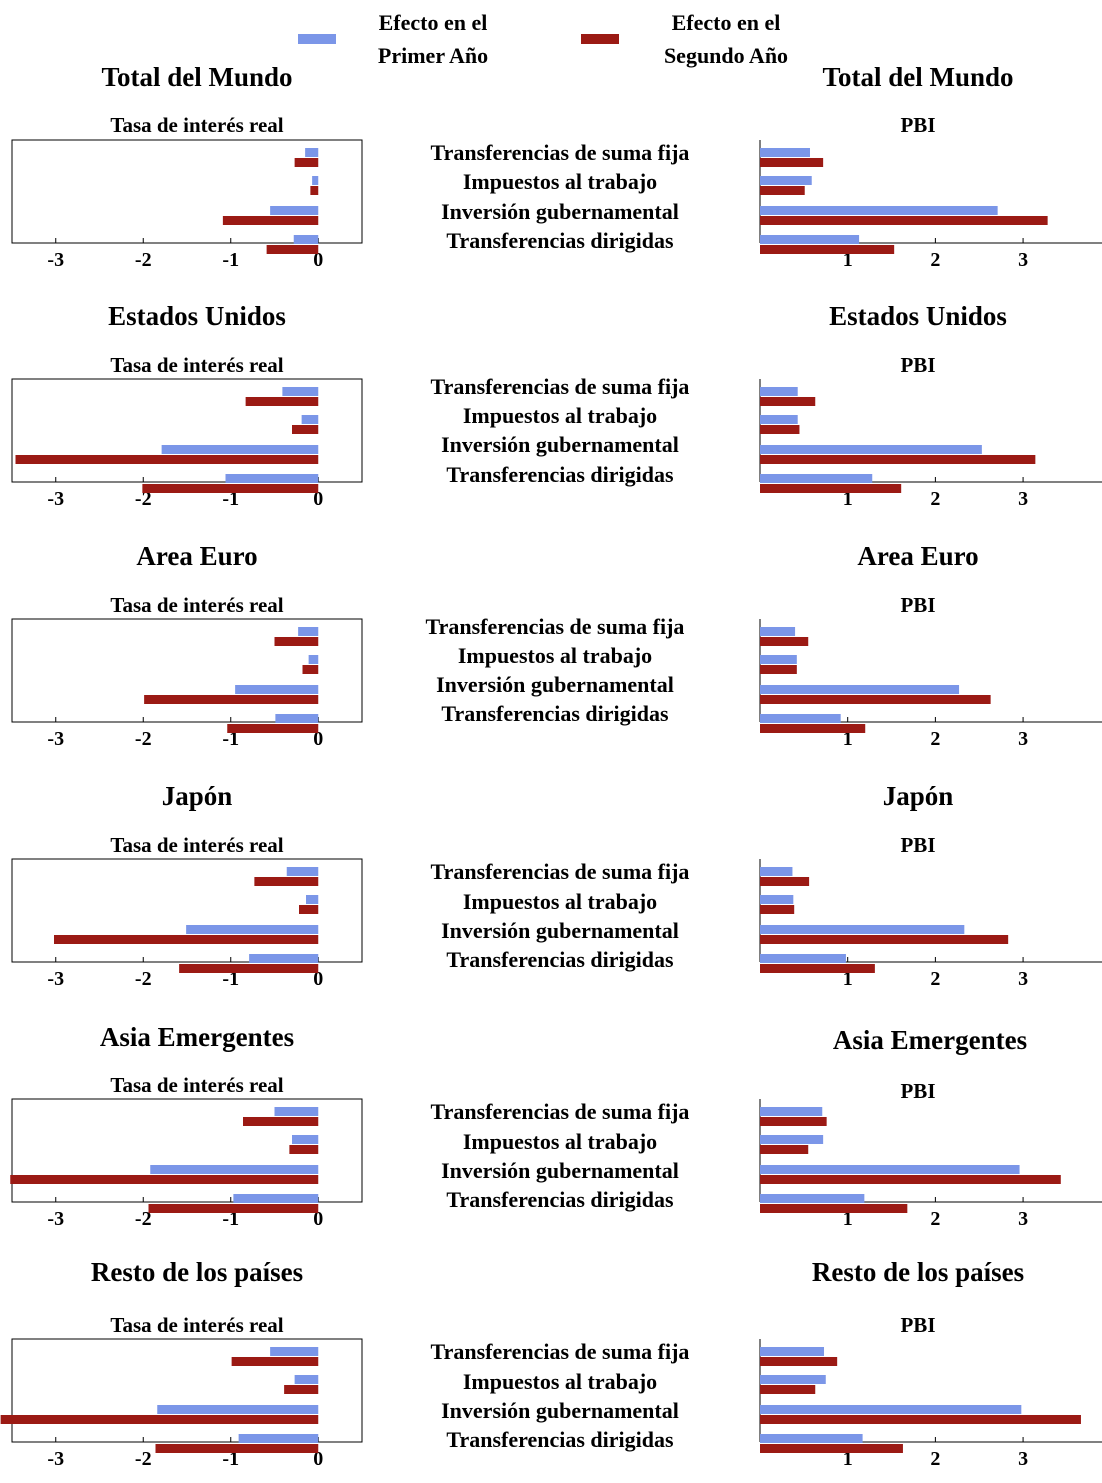 The height and width of the screenshot is (1483, 1102). What do you see at coordinates (197, 796) in the screenshot?
I see `region-title-left: Japón` at bounding box center [197, 796].